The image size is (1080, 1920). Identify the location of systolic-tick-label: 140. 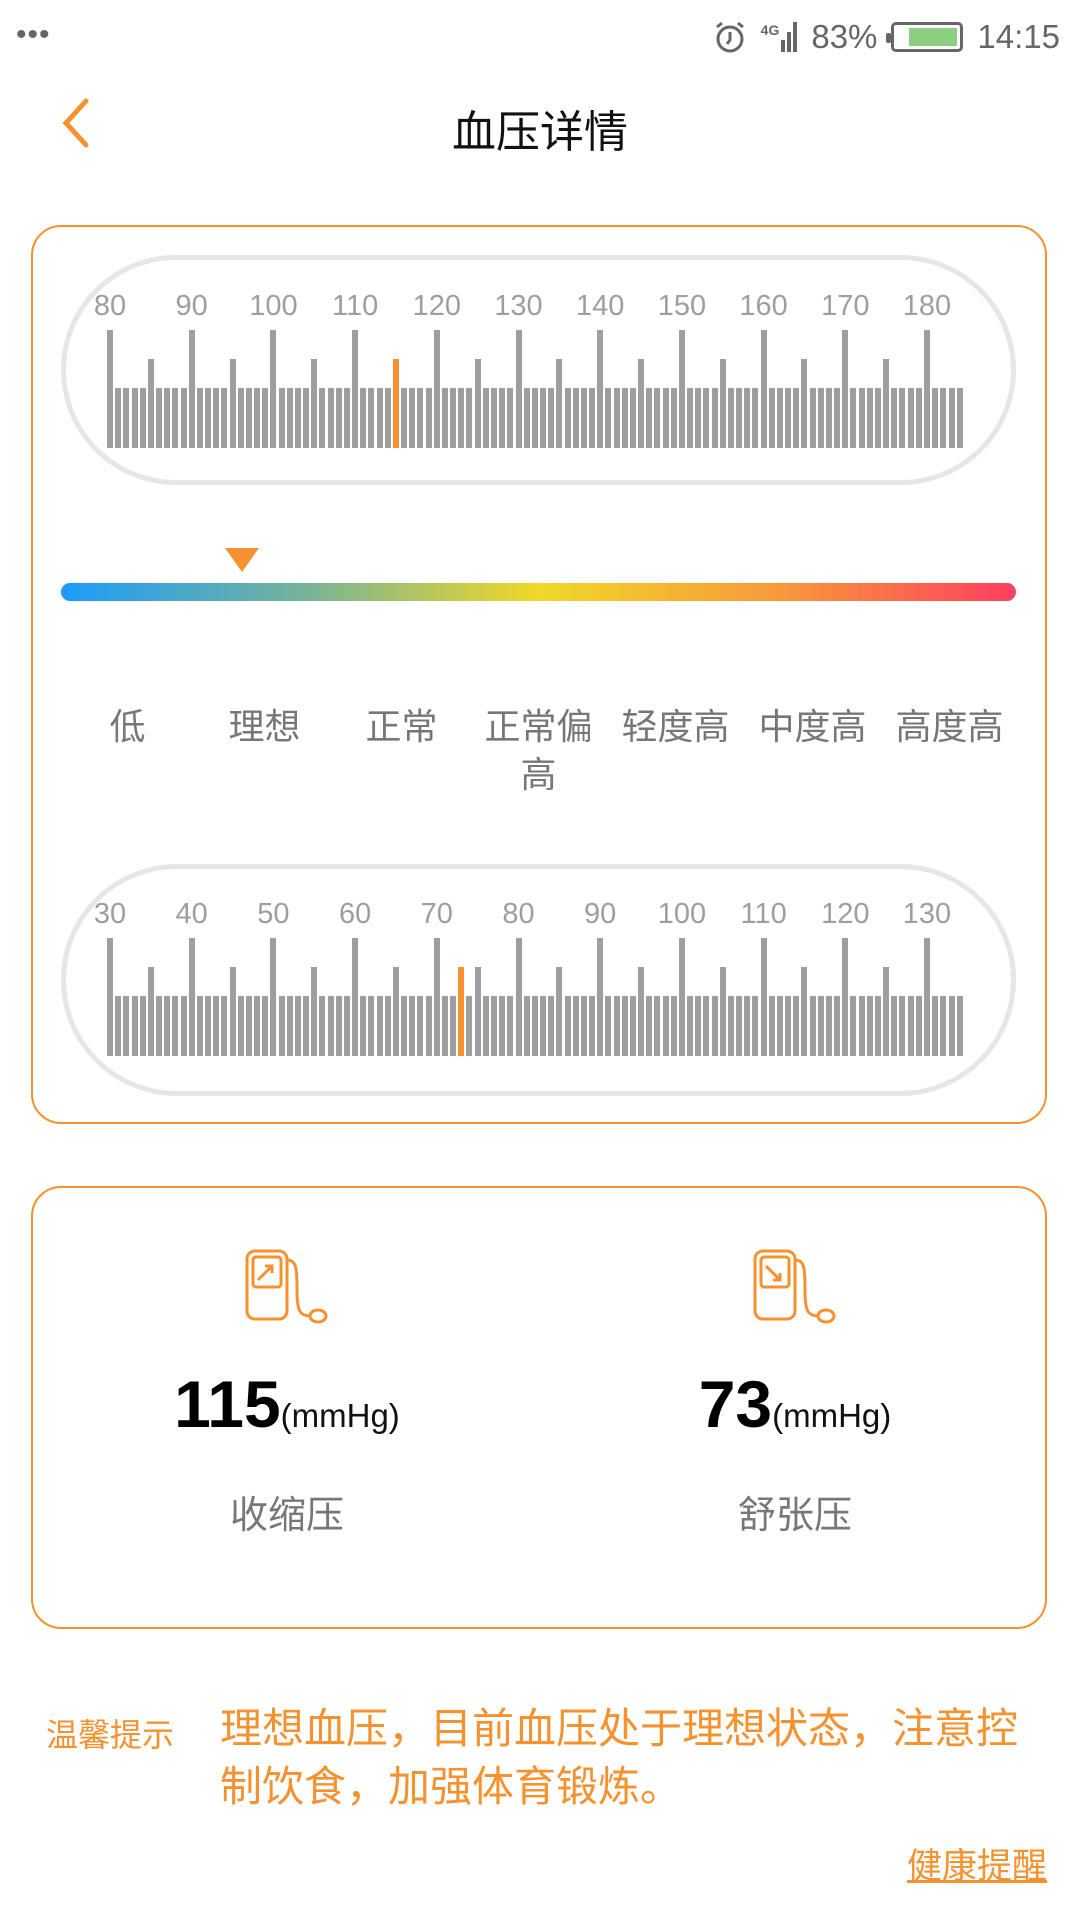
(600, 306).